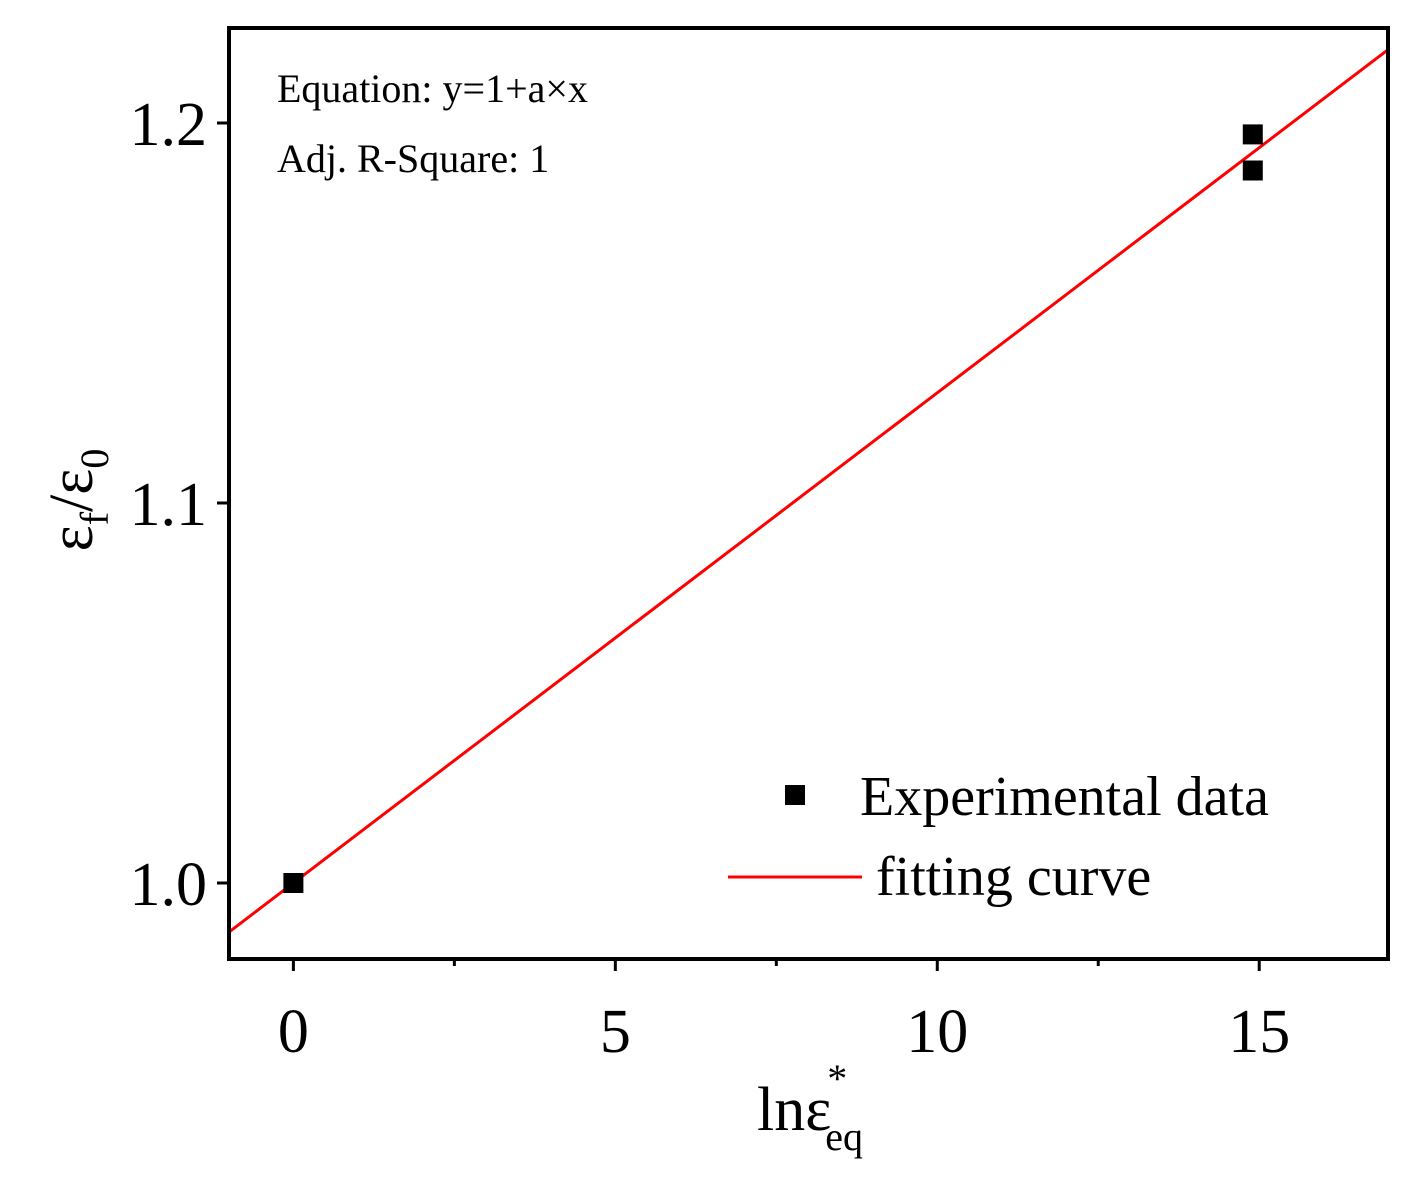 The height and width of the screenshot is (1179, 1410). Describe the element at coordinates (72, 503) in the screenshot. I see `y-axis-label-slash: /` at that location.